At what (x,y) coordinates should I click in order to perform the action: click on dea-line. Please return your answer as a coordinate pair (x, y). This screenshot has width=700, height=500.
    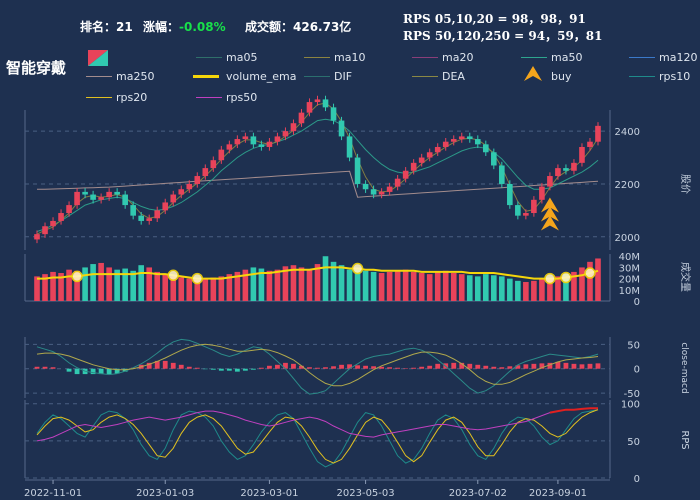
    Looking at the image, I should click on (317, 365).